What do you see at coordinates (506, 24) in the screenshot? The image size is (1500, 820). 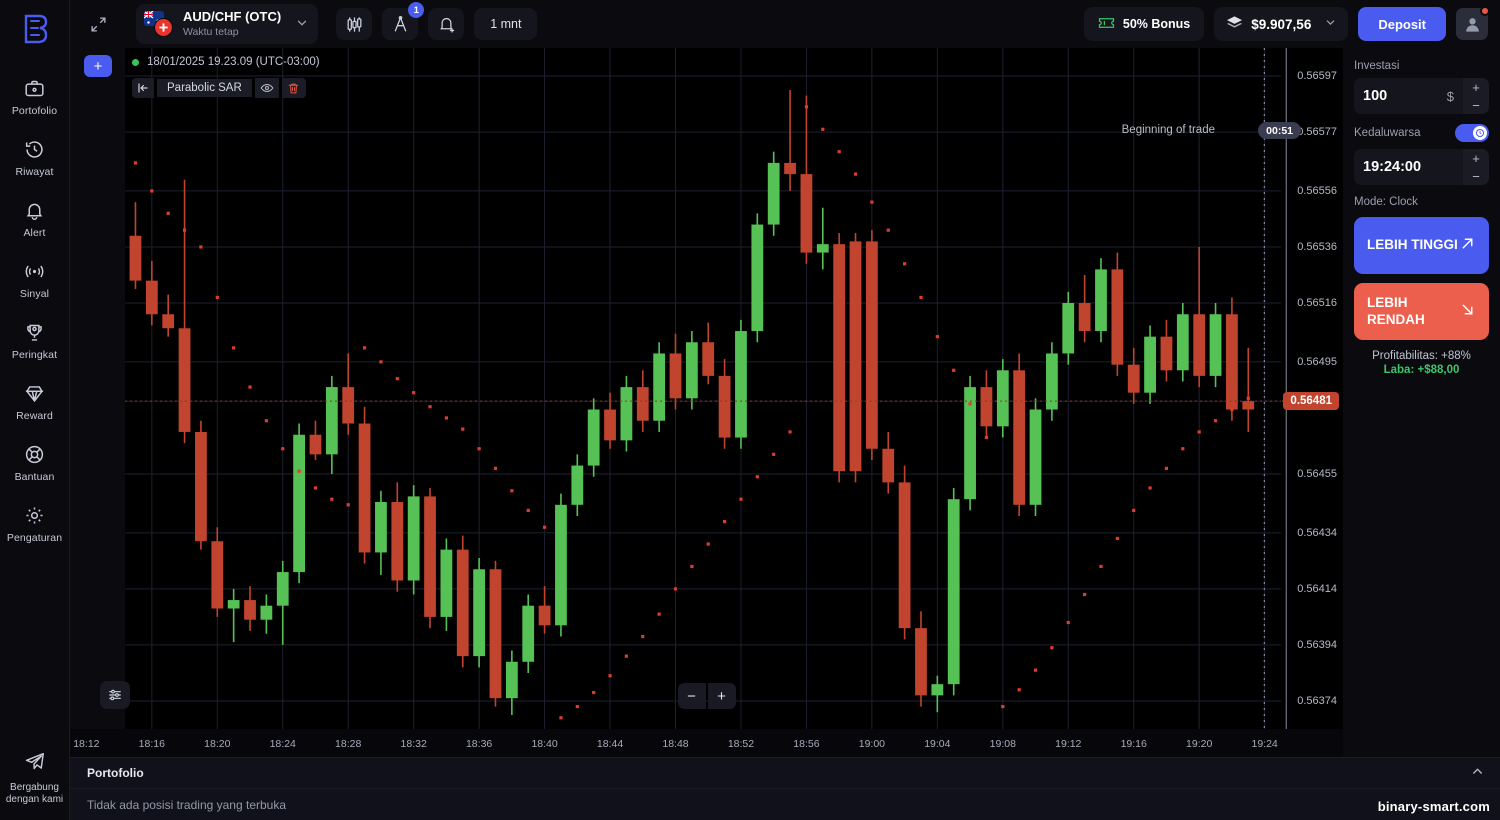 I see `timeframe-button: 1 mnt` at bounding box center [506, 24].